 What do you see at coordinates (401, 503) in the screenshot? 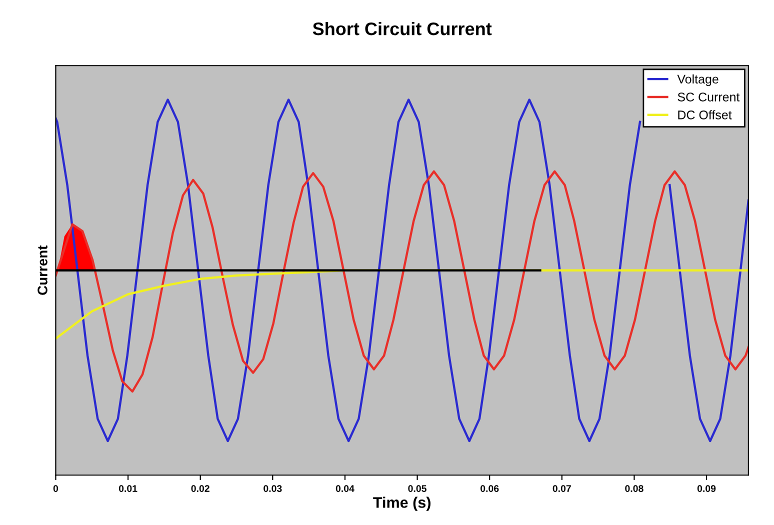
I see `x-axis-title: Time (s)` at bounding box center [401, 503].